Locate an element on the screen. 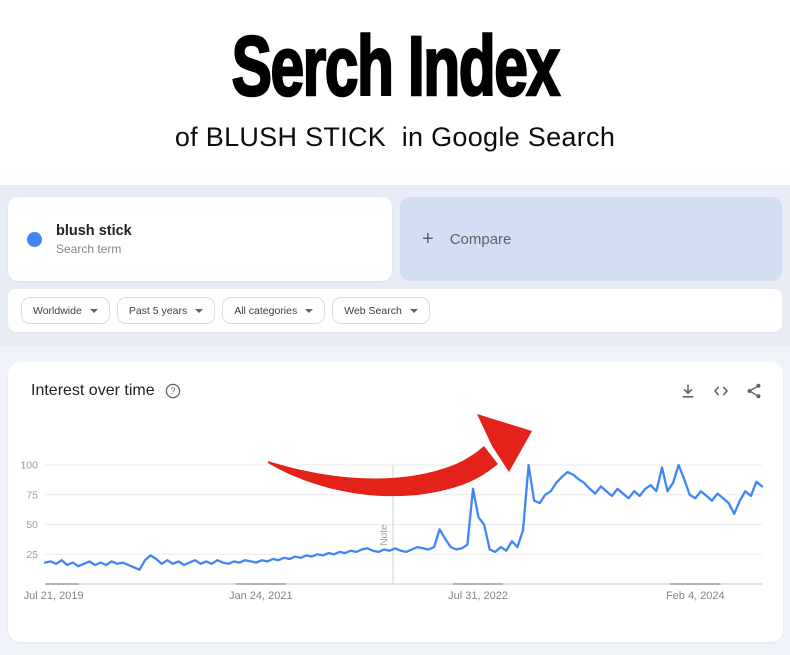 This screenshot has width=790, height=655. filter-timerange-dropdown: Past 5 years is located at coordinates (166, 310).